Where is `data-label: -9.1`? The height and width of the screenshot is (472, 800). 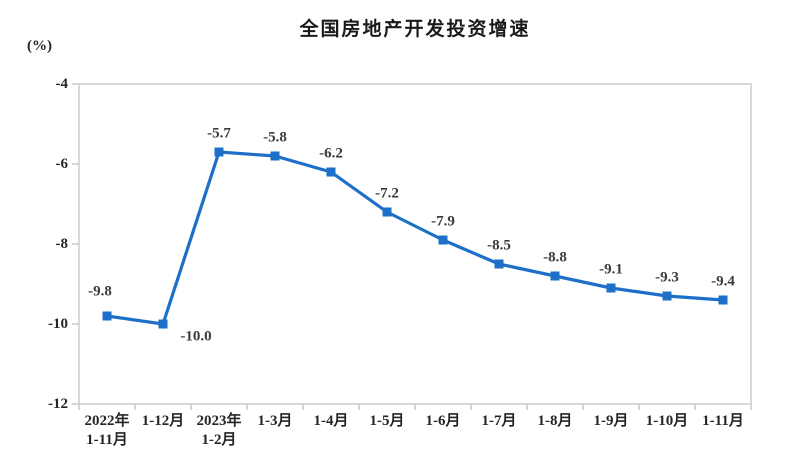 data-label: -9.1 is located at coordinates (611, 269).